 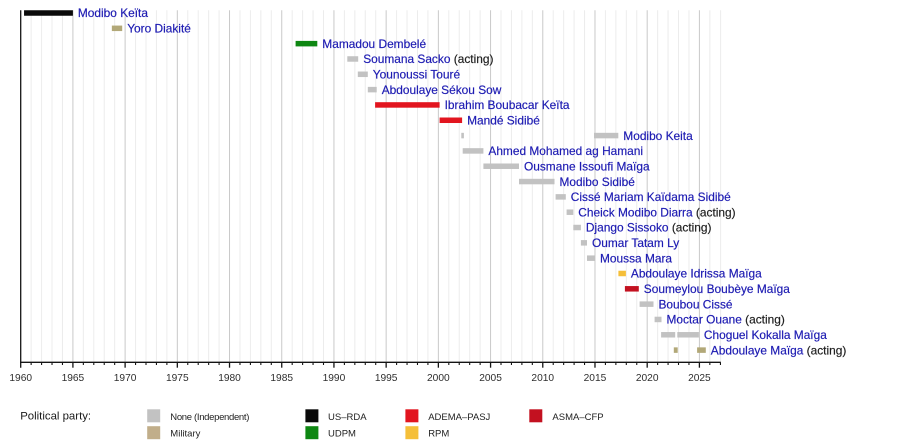 I want to click on svg-text: 2000, so click(x=438, y=378).